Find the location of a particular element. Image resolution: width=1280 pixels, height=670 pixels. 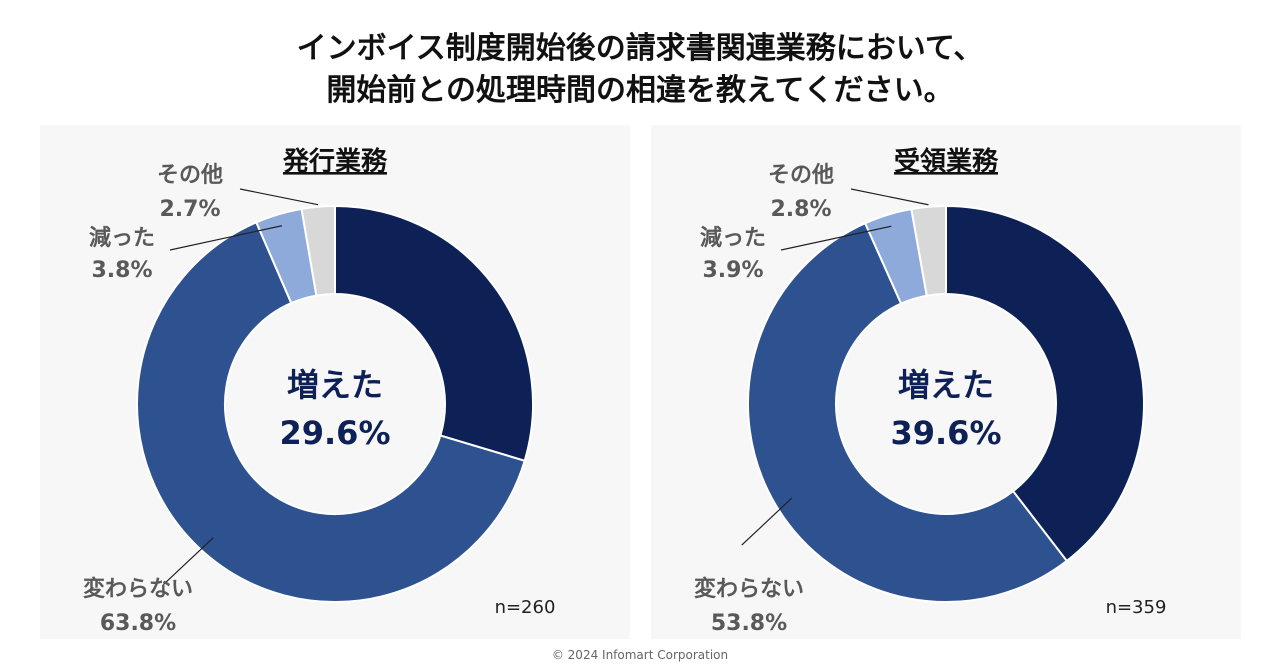

value-other: 2.8% is located at coordinates (800, 209).